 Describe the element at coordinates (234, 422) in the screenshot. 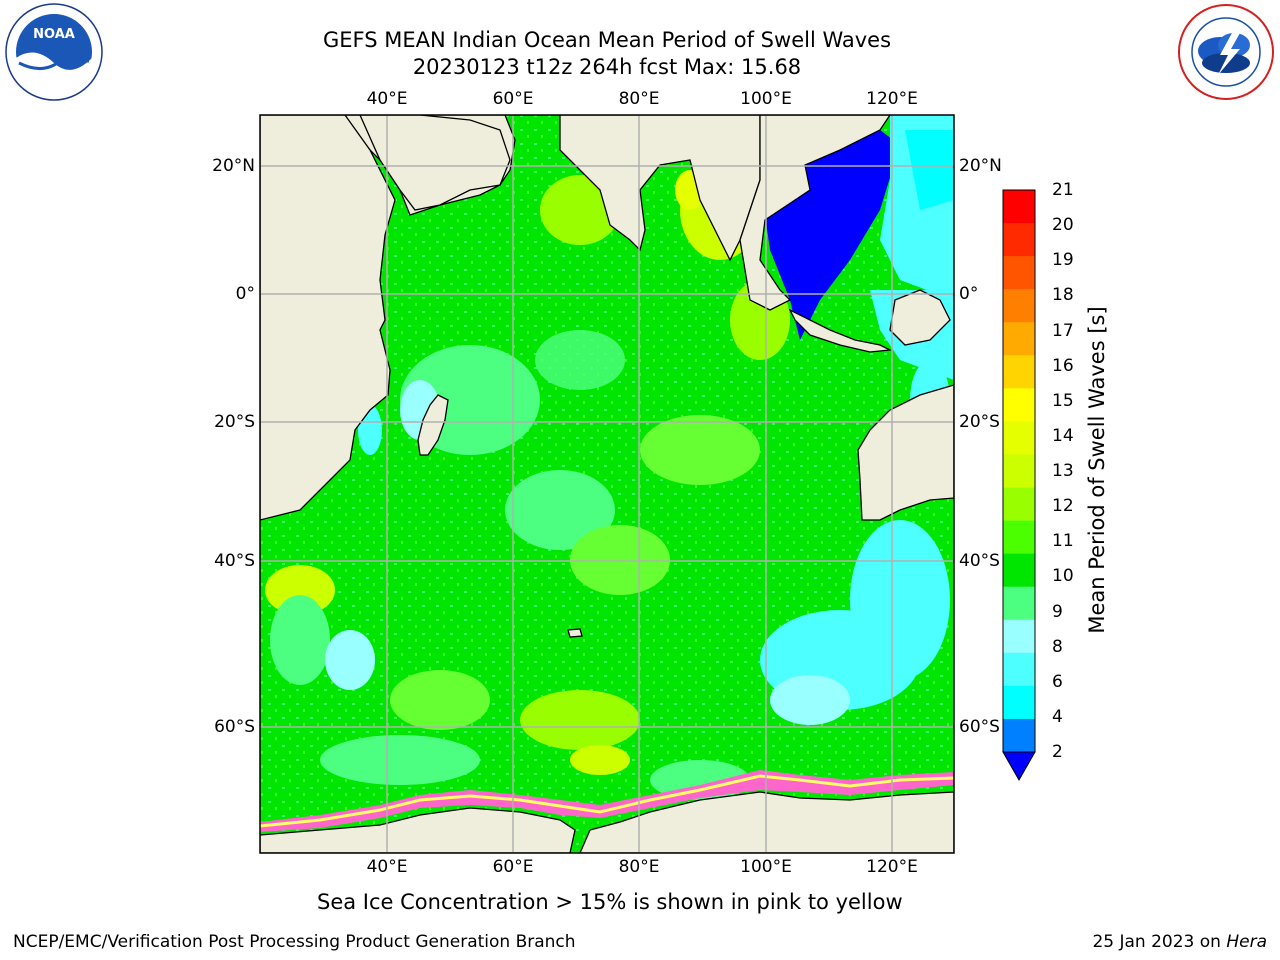

I see `lat-tick-left: 20°S` at that location.